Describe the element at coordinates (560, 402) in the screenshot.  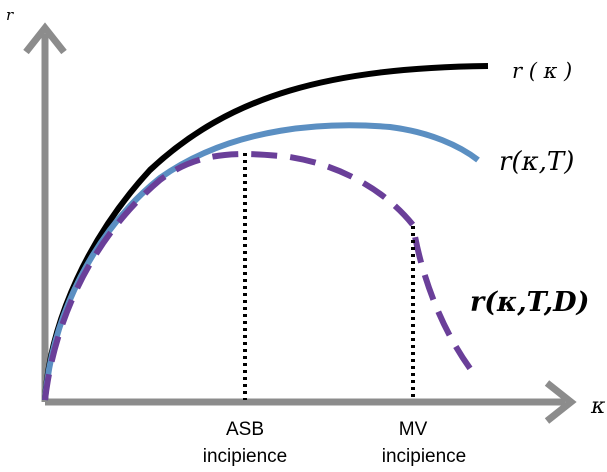
I see `x-axis-arrowhead` at that location.